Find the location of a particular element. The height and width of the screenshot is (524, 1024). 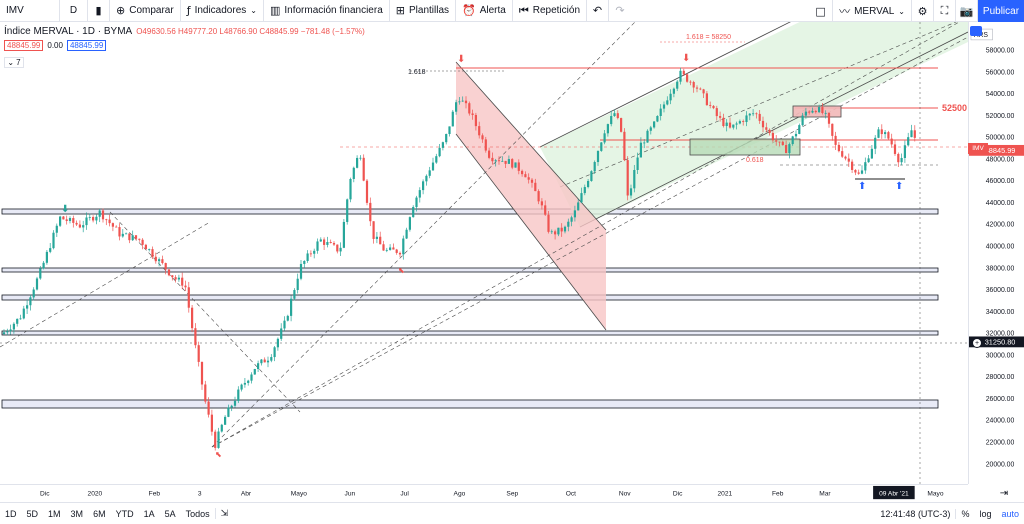

undo-icon: ↶ is located at coordinates (597, 10).